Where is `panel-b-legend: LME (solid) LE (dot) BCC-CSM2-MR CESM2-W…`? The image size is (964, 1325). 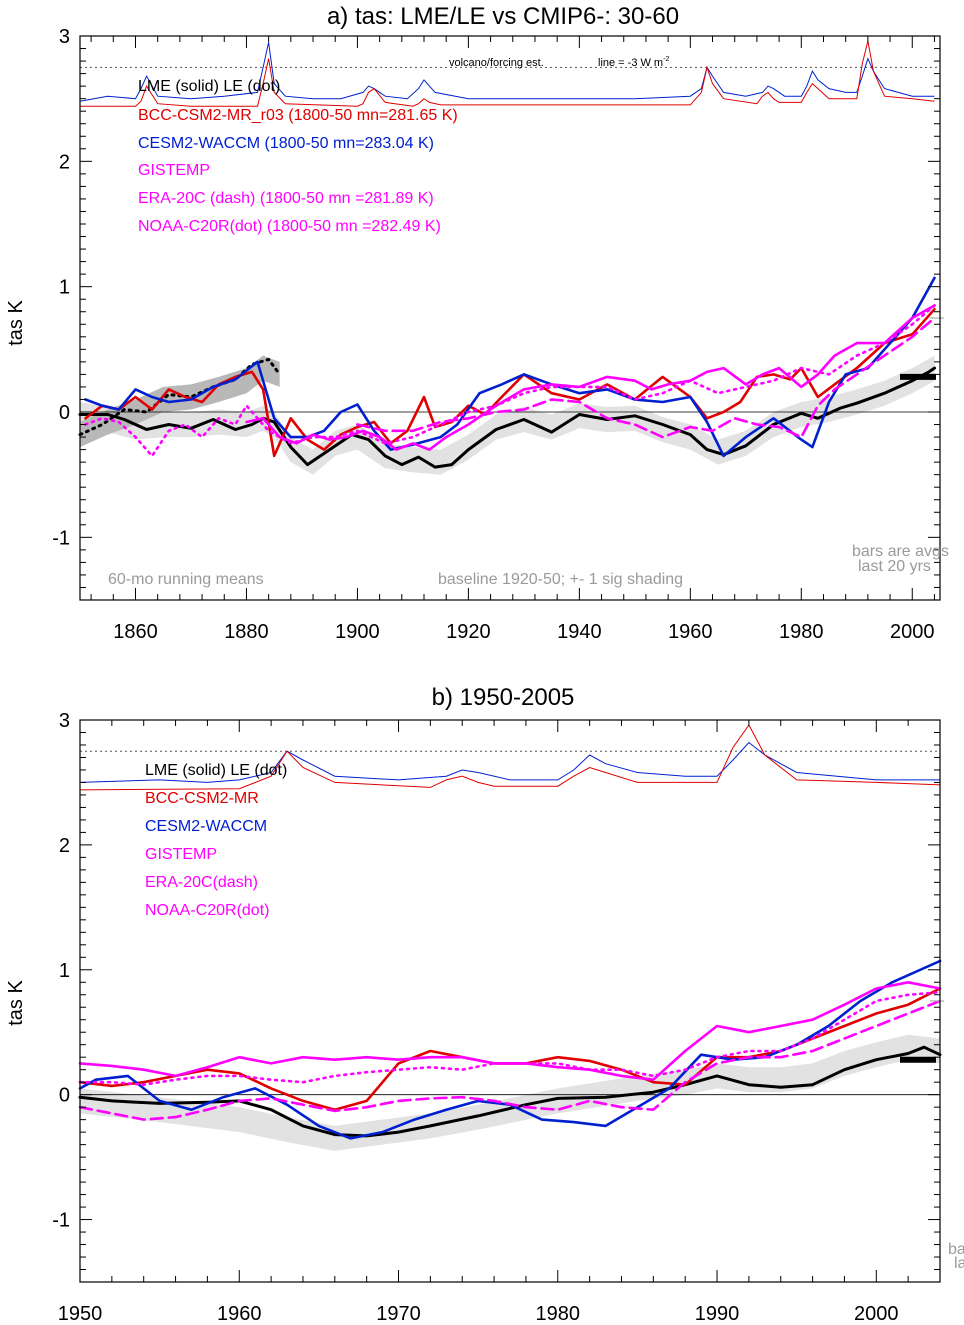
panel-b-legend: LME (solid) LE (dot) BCC-CSM2-MR CESM2-W… is located at coordinates (216, 840).